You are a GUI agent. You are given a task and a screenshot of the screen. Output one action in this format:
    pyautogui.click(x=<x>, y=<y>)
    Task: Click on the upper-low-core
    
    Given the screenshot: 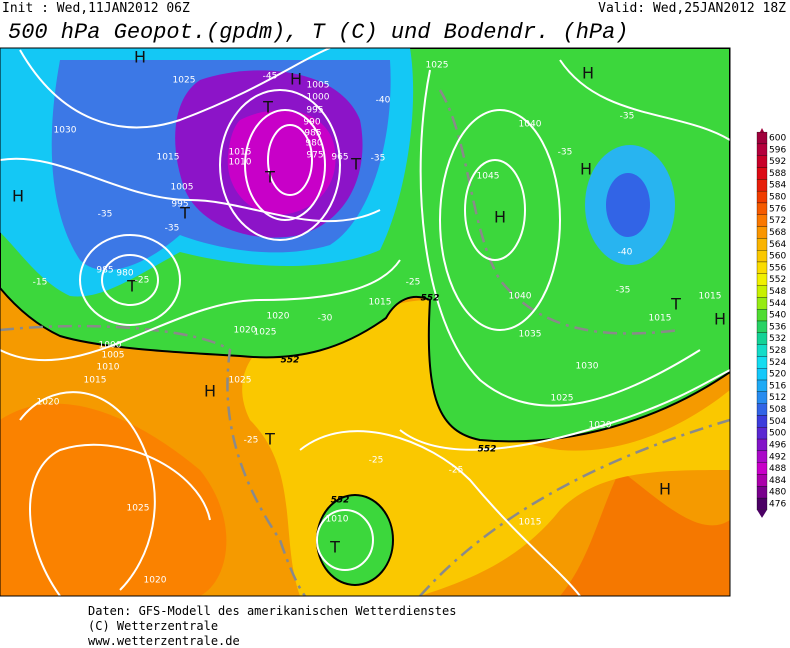 What is the action you would take?
    pyautogui.click(x=281, y=162)
    